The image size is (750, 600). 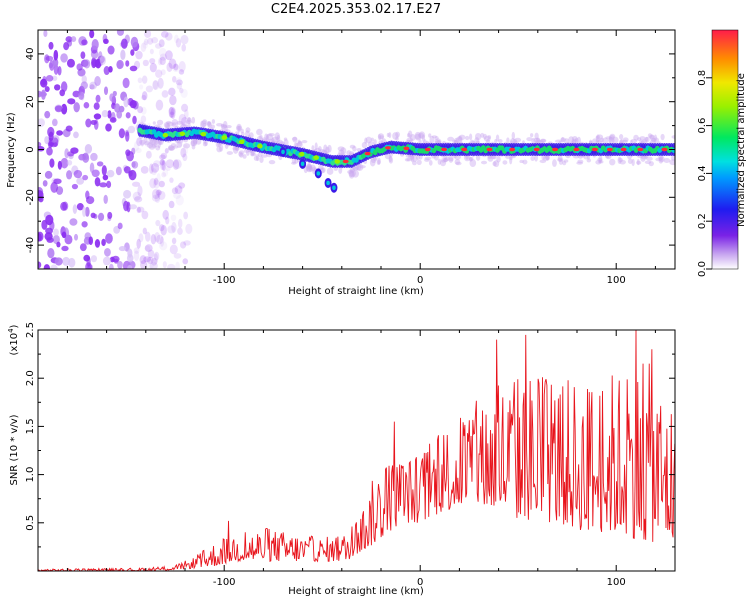 I want to click on ridge-core, so click(x=673, y=150).